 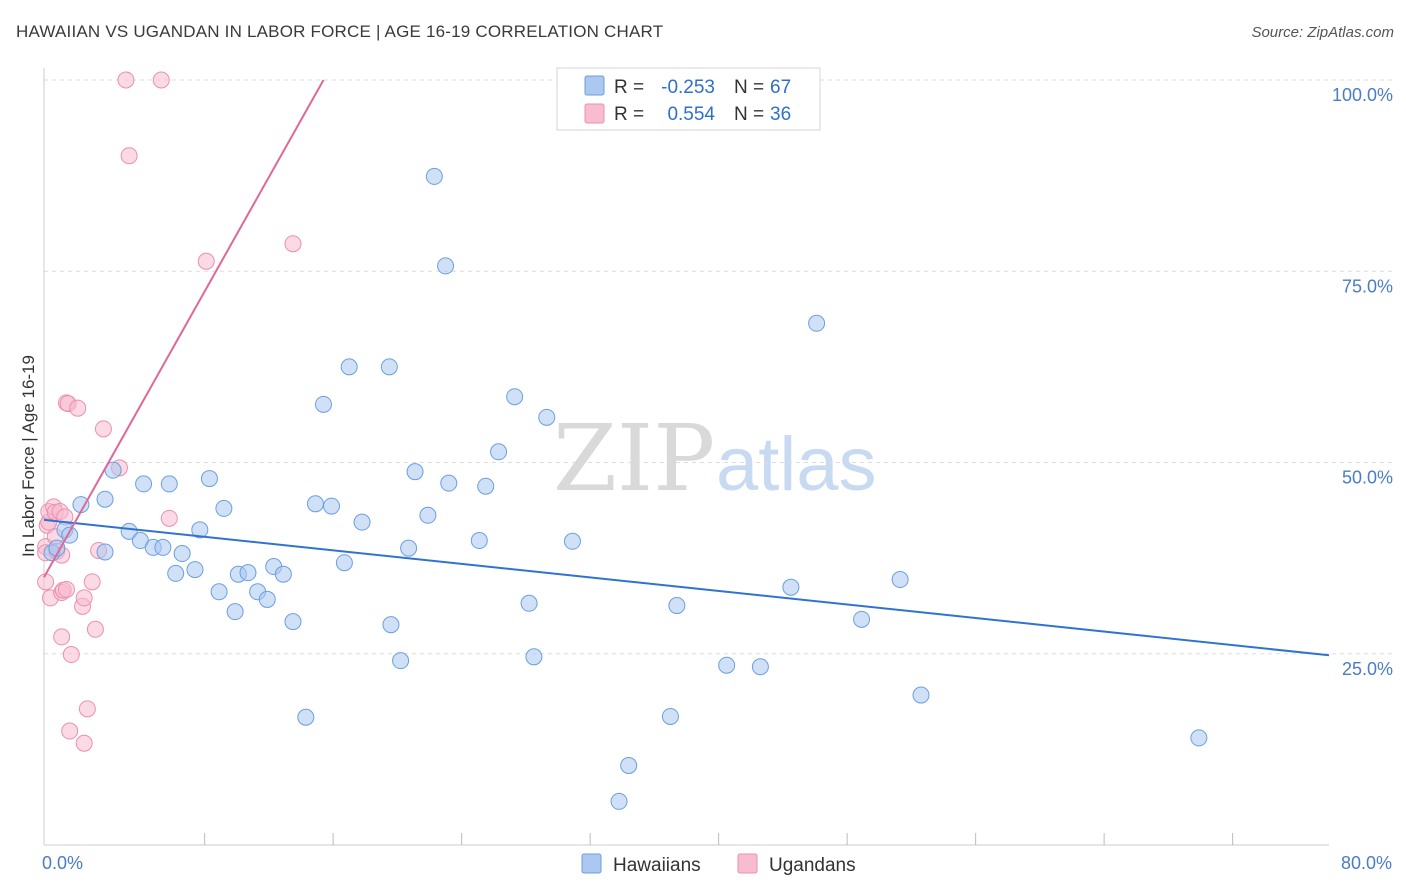 I want to click on stats-r-label-ugandans: R =, so click(x=629, y=114).